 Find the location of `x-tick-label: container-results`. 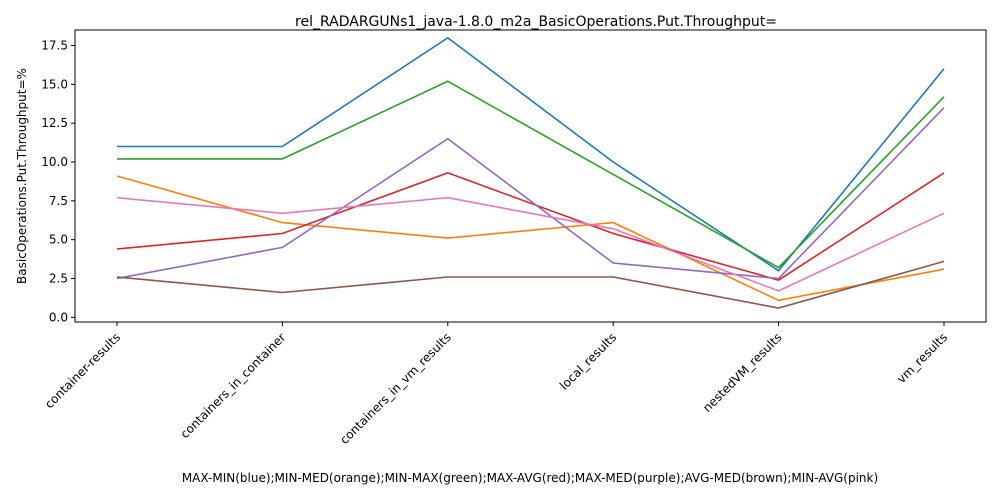

x-tick-label: container-results is located at coordinates (82, 370).